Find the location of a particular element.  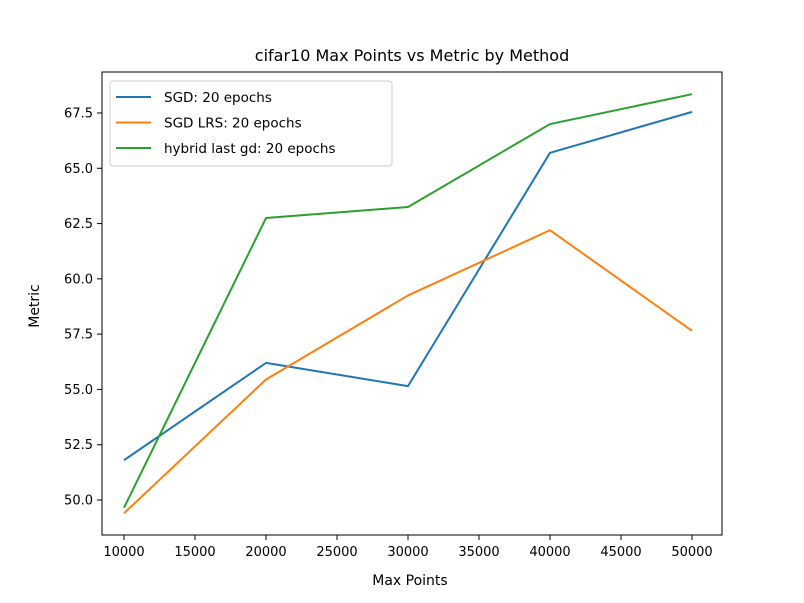

y-tick-label: 65.0 is located at coordinates (78, 169).